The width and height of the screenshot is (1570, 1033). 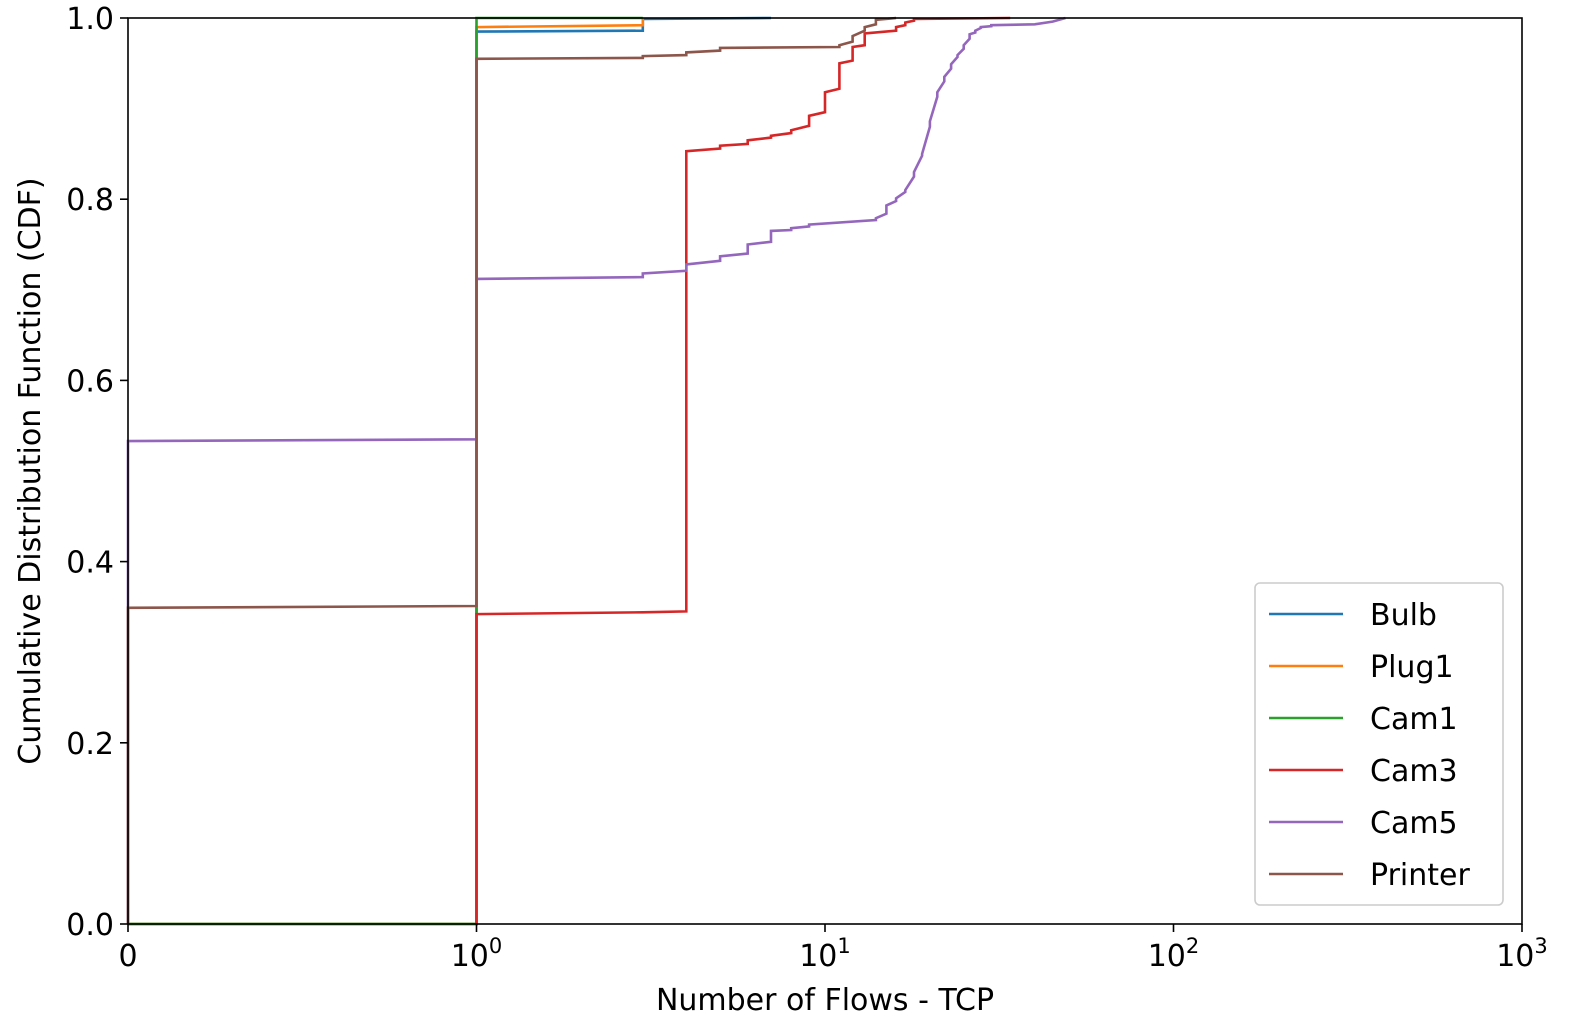 I want to click on x-axis: 0 100 10¹ 10² 10³, so click(x=833, y=949).